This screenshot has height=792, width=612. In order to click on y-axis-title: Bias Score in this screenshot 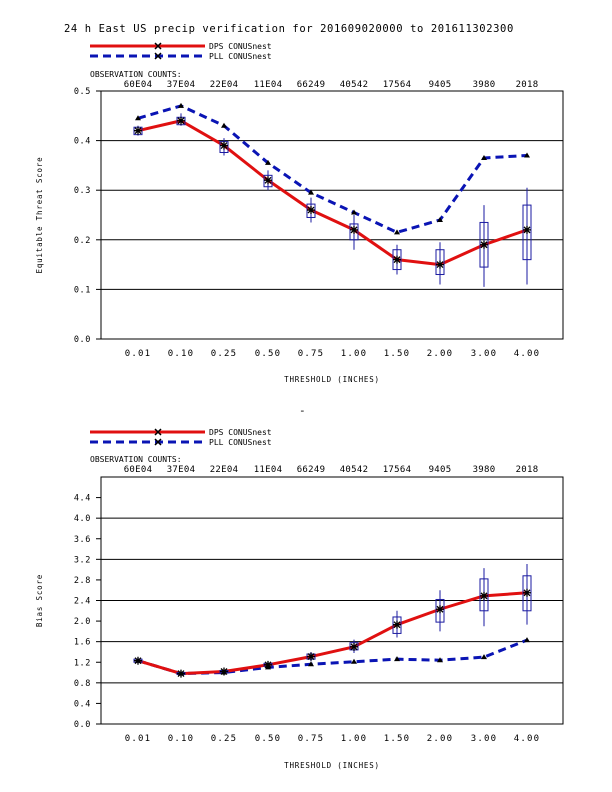, I will do `click(39, 600)`.